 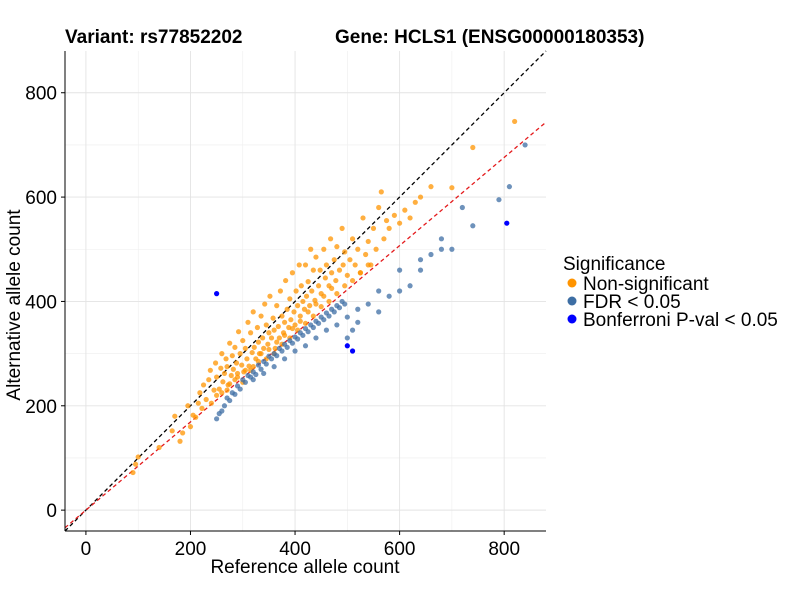 I want to click on title-variant: Variant: rs77852202, so click(x=153, y=37).